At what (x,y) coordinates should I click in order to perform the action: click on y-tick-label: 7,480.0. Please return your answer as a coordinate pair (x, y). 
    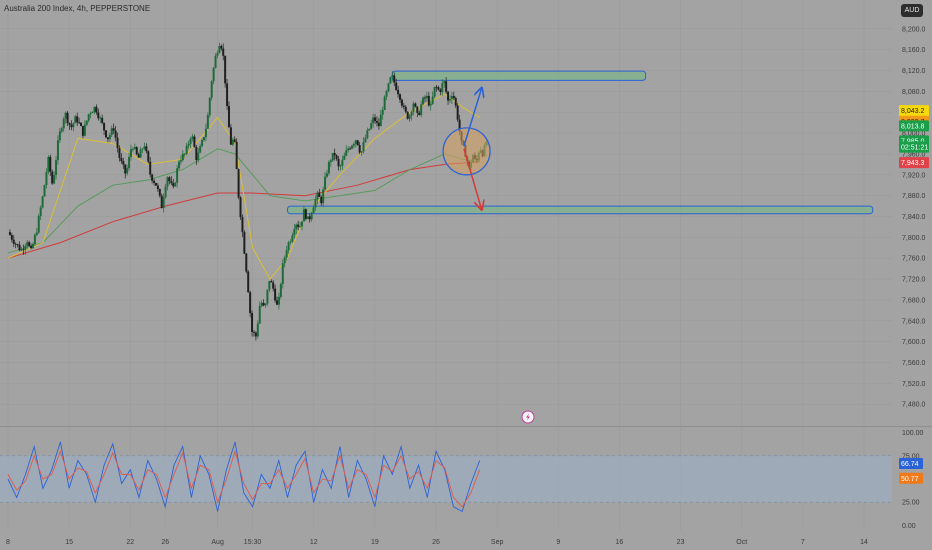
    Looking at the image, I should click on (913, 405).